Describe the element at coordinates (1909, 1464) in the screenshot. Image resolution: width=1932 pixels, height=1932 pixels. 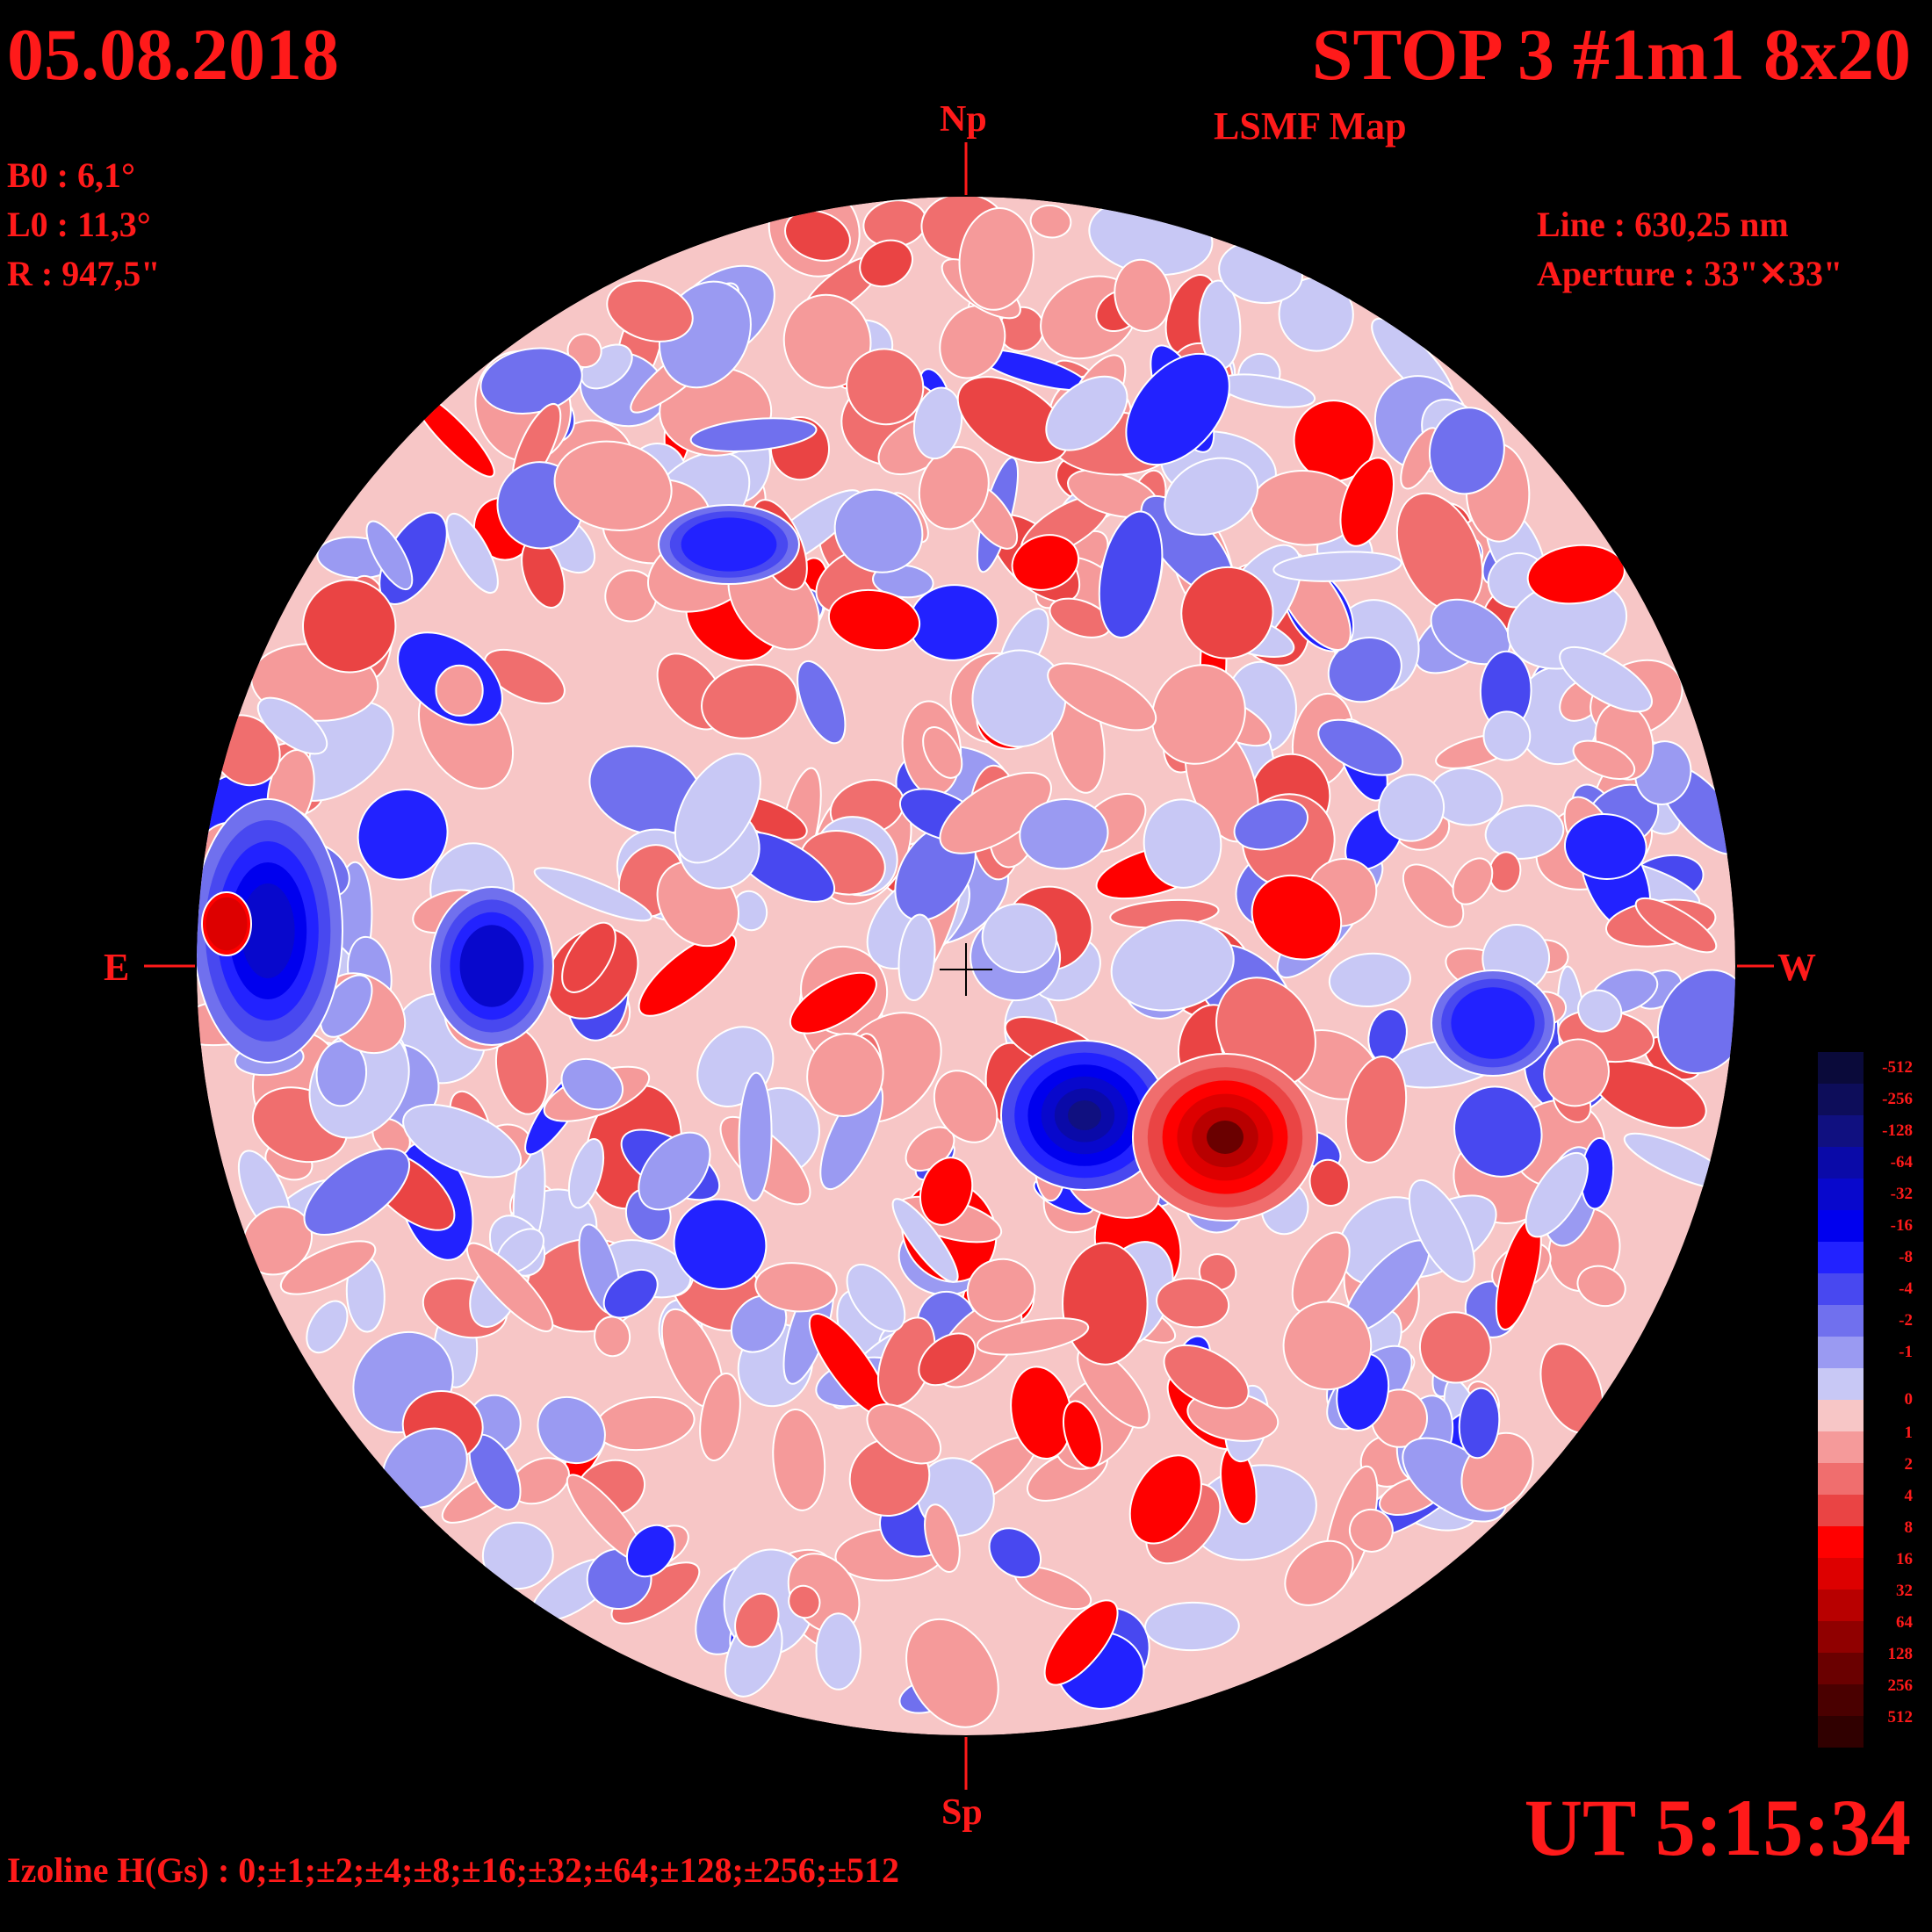
I see `legend-level-label: 2` at that location.